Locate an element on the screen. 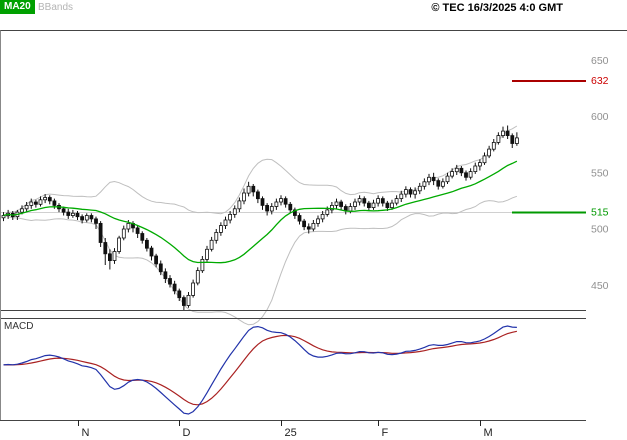  bbands-legend-label: BBands is located at coordinates (56, 7).